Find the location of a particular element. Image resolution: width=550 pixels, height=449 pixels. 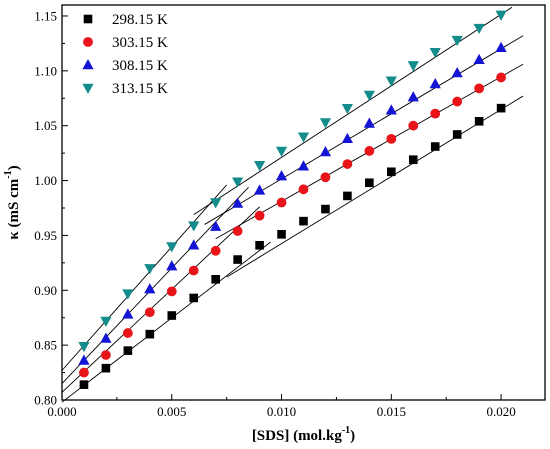

y-tick-label: 1.05 is located at coordinates (45, 125).